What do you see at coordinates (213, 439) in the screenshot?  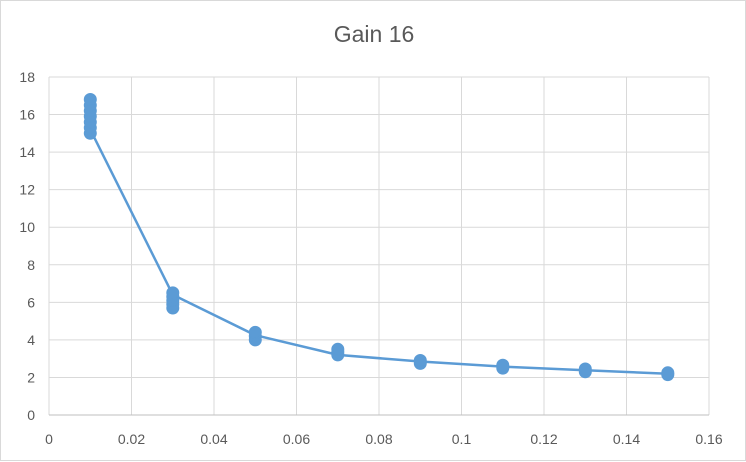 I see `x-tick-label: 0.04` at bounding box center [213, 439].